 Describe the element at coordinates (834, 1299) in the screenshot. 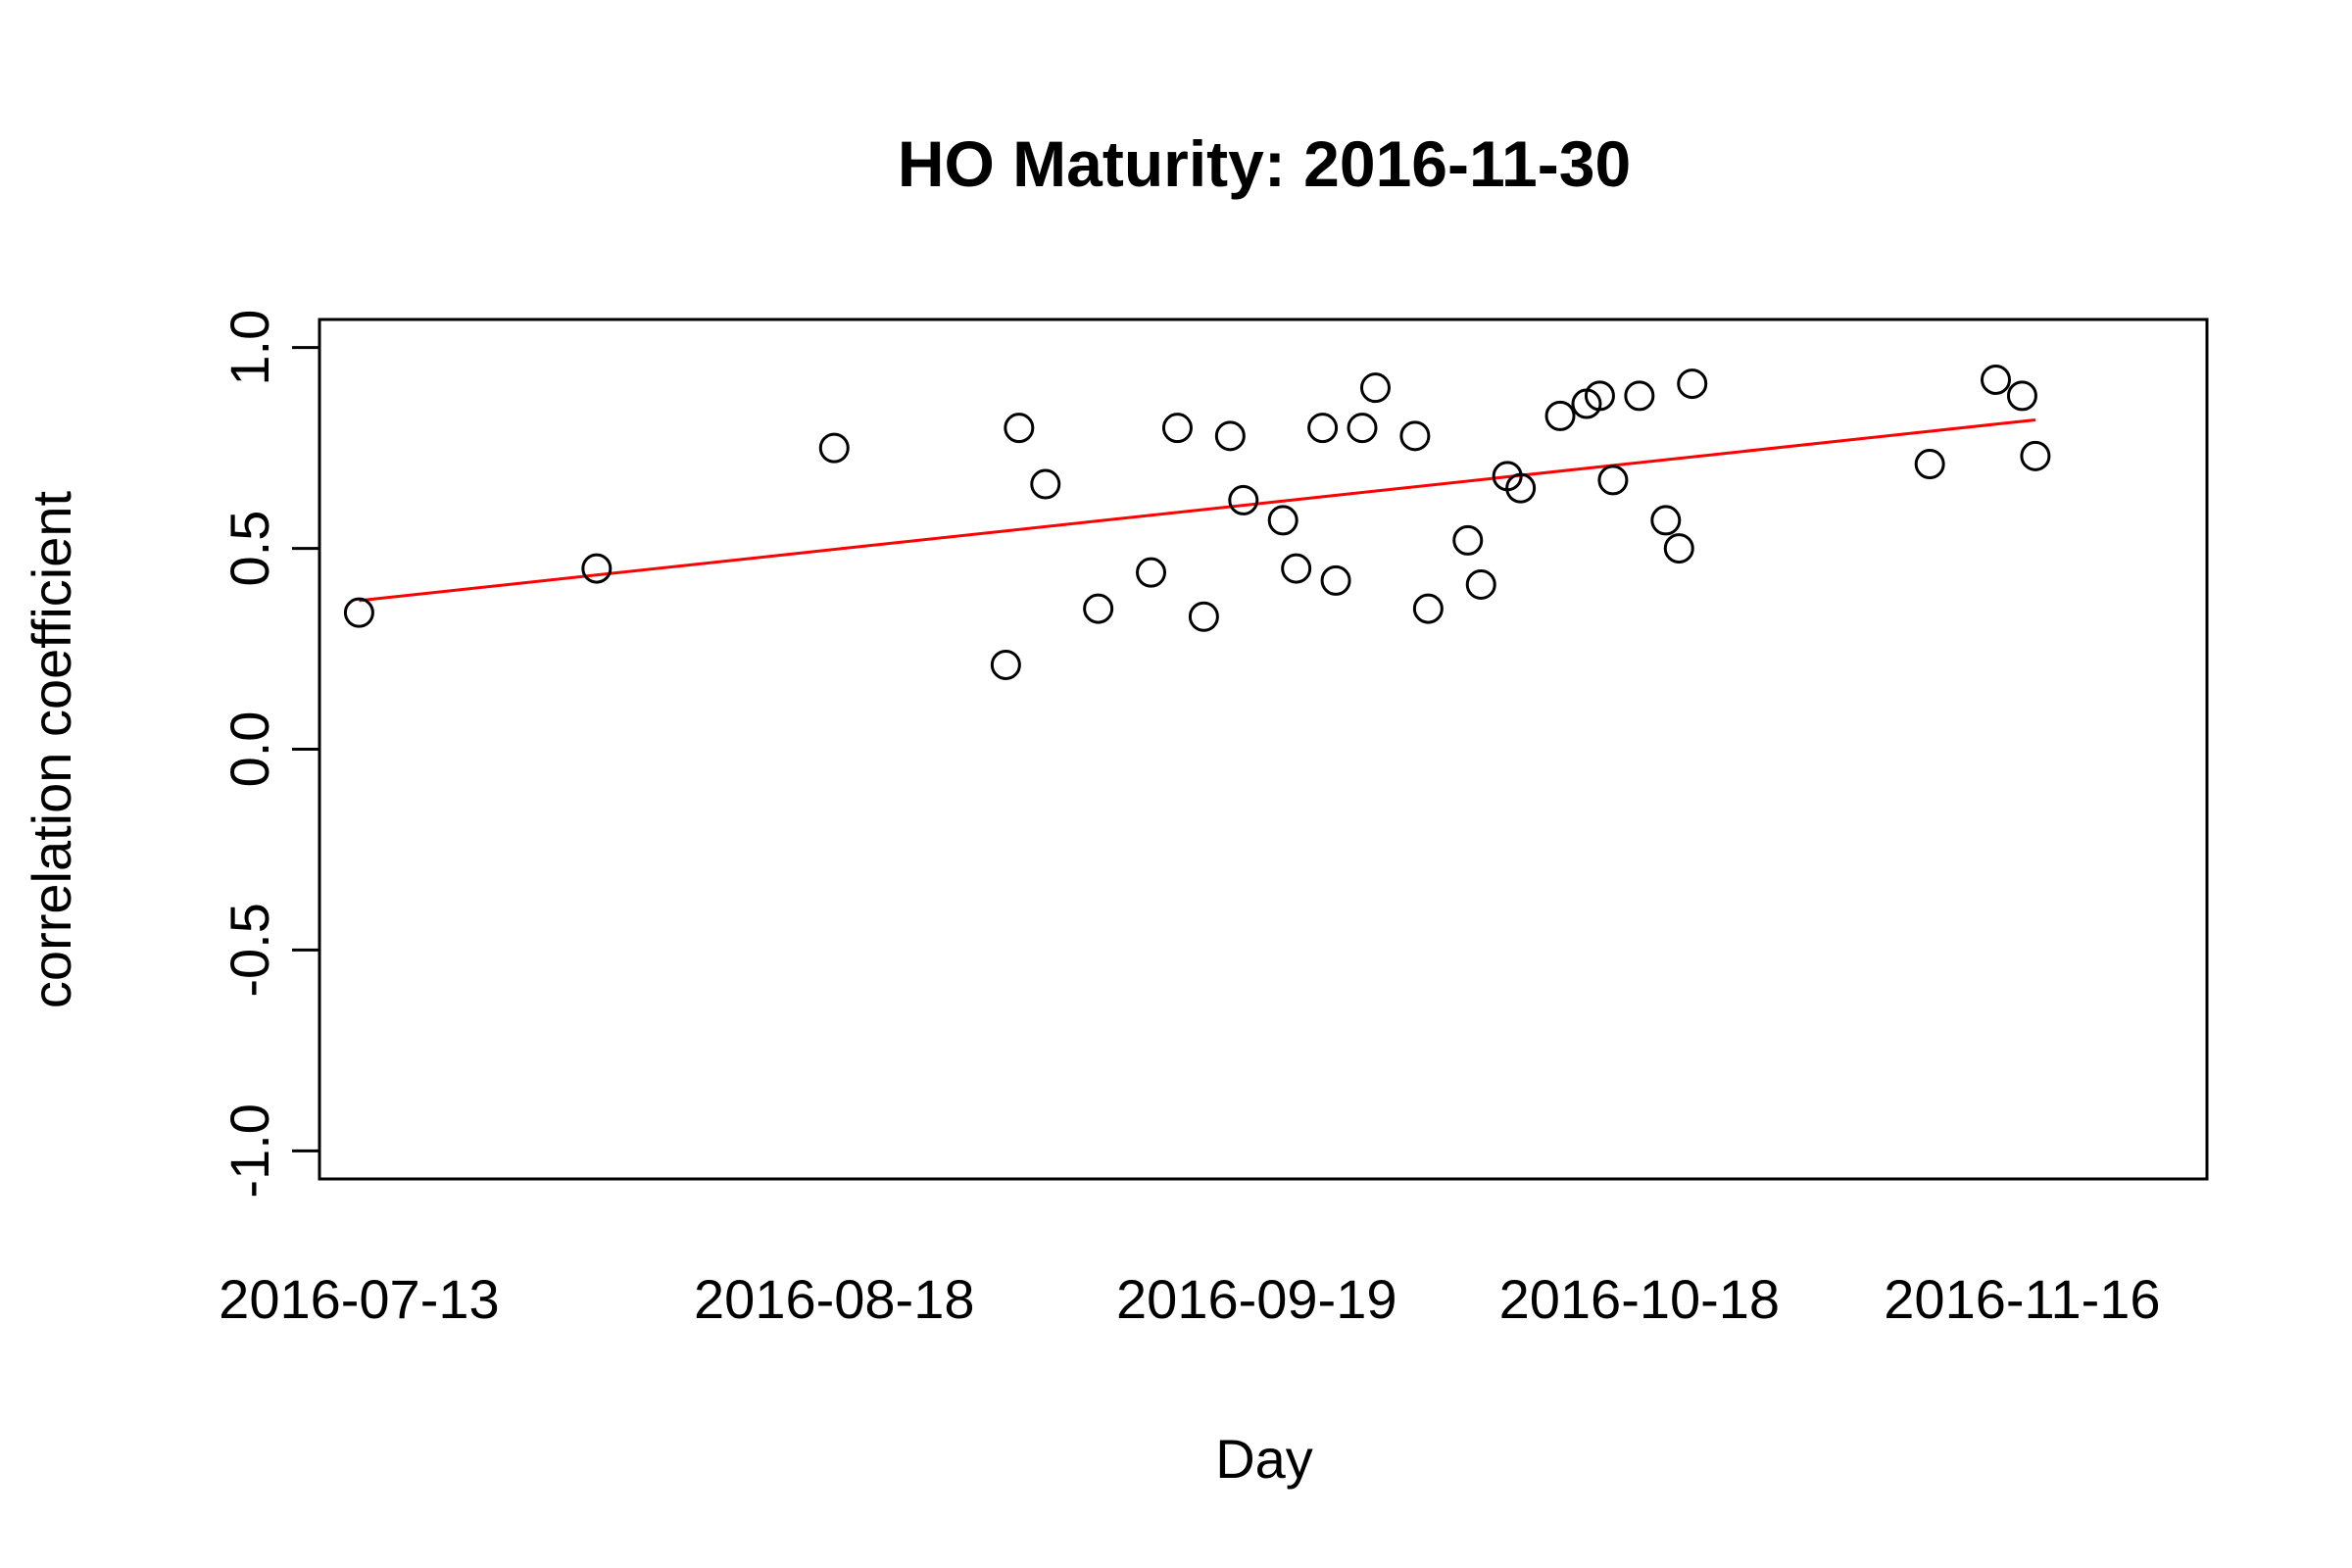

I see `x-tick-label: 2016-08-18` at that location.